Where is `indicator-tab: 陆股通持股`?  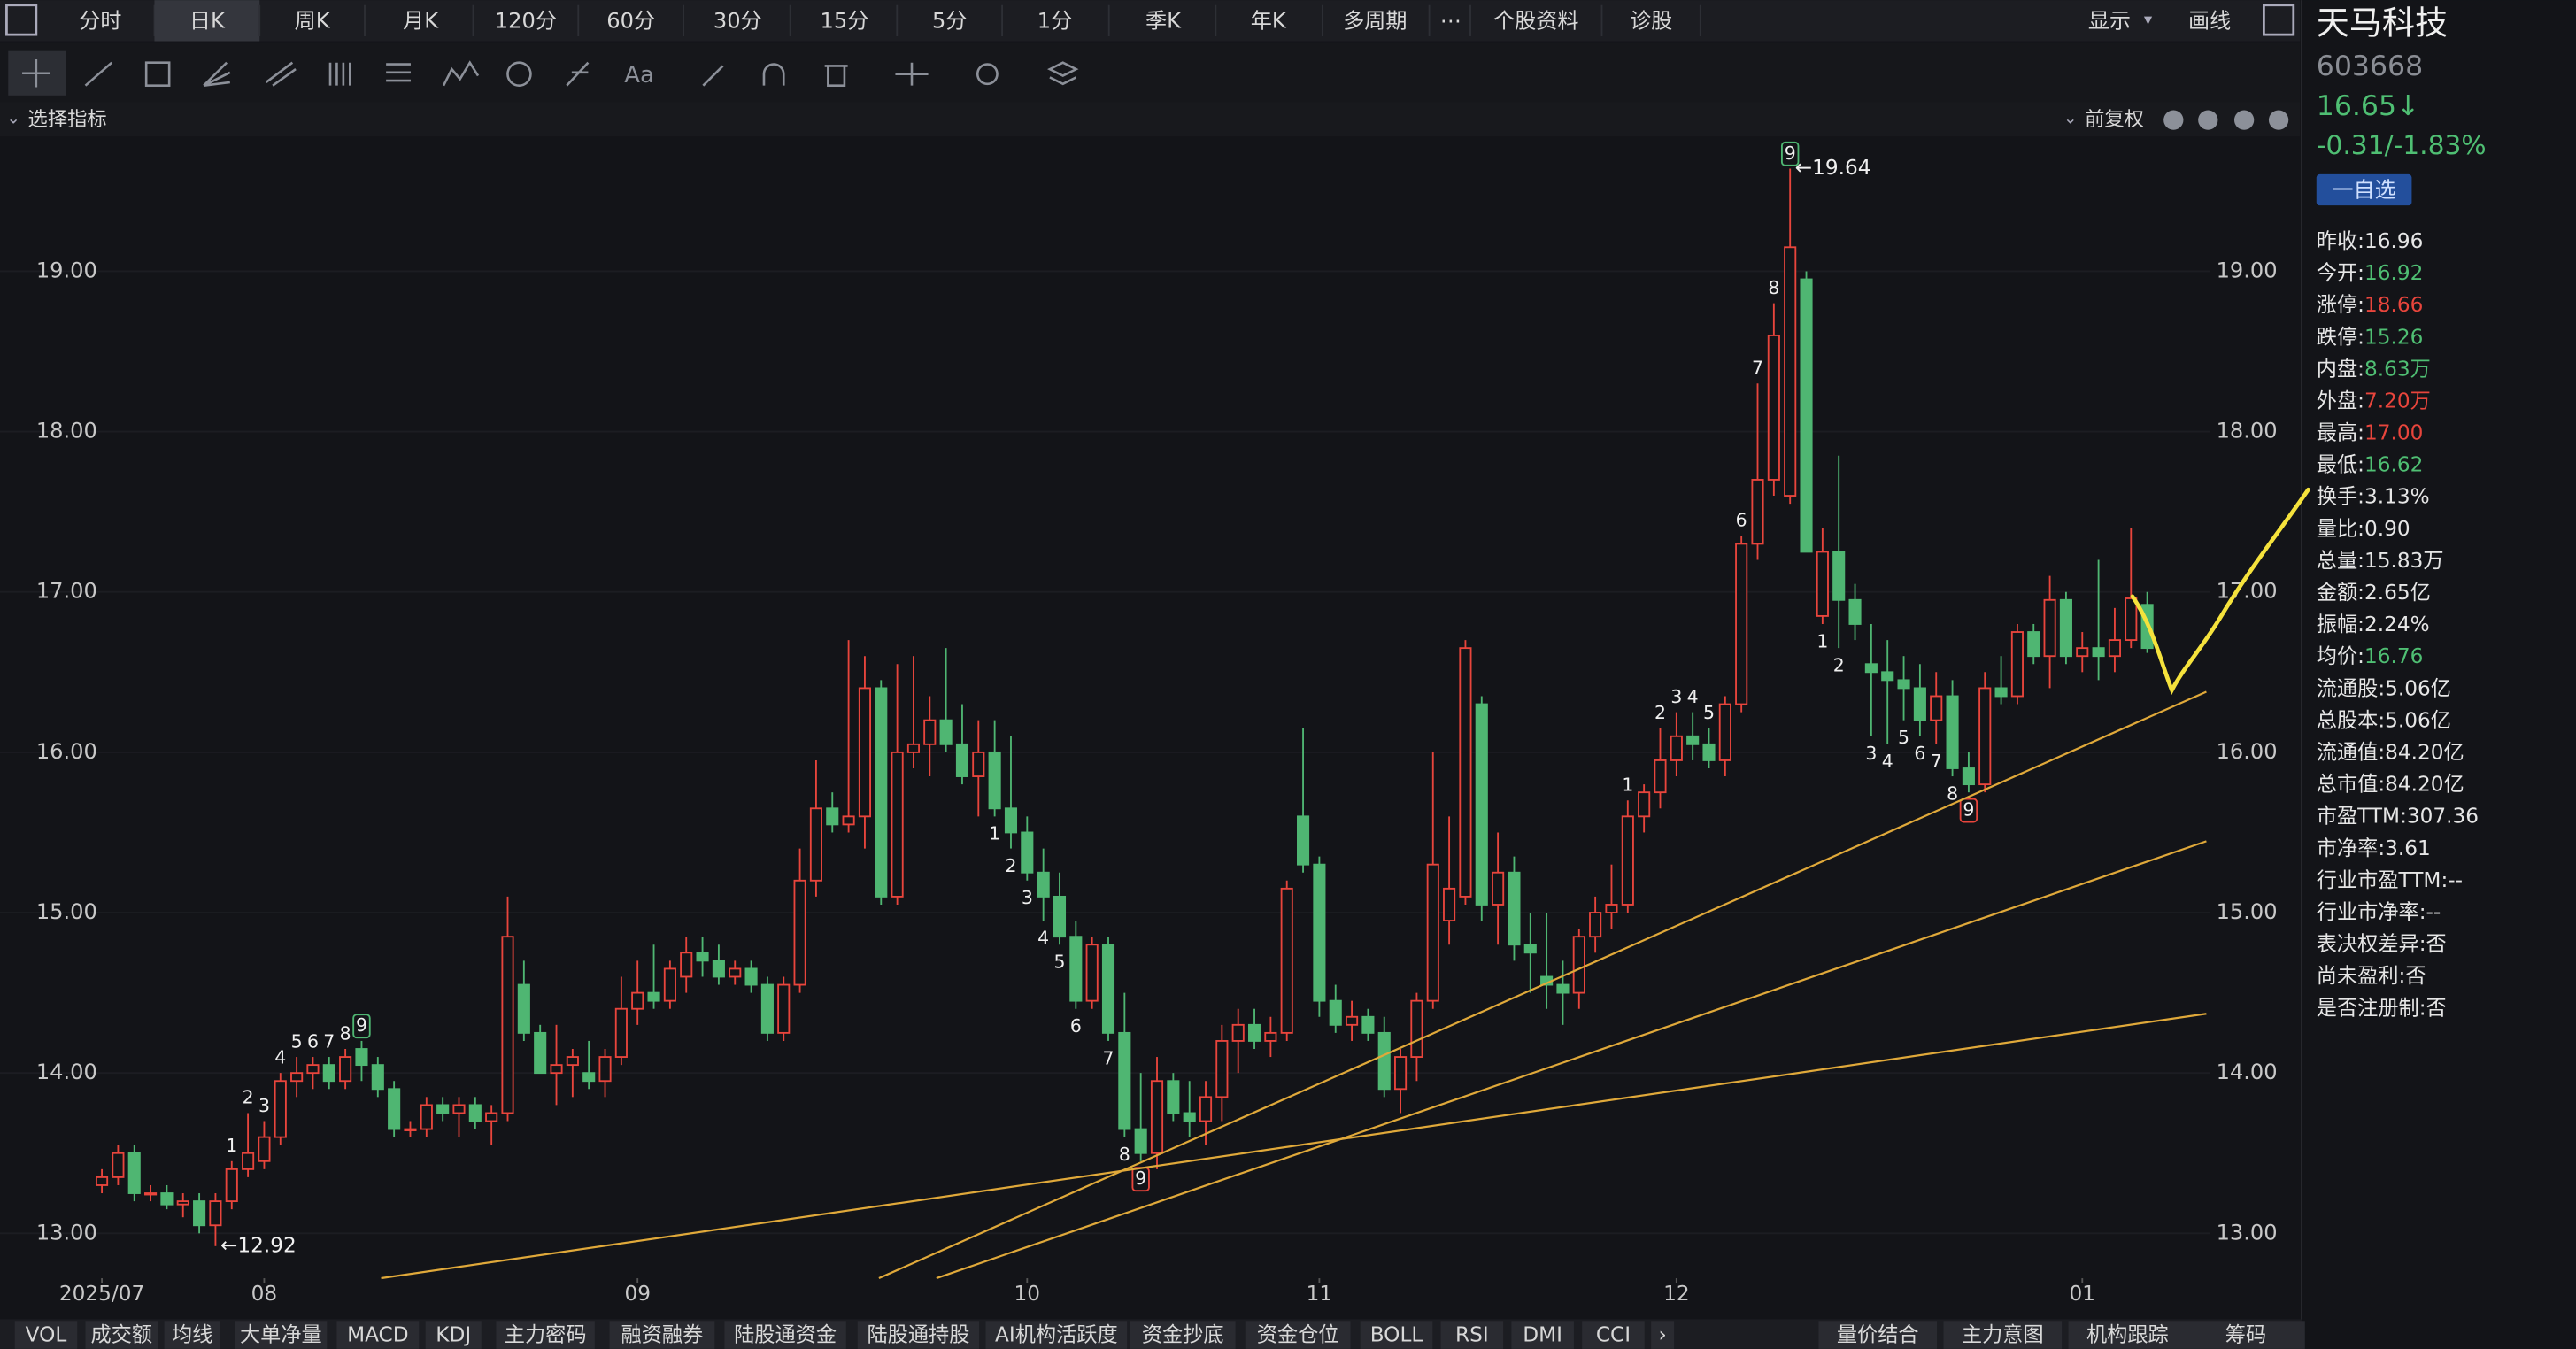 indicator-tab: 陆股通持股 is located at coordinates (918, 1334).